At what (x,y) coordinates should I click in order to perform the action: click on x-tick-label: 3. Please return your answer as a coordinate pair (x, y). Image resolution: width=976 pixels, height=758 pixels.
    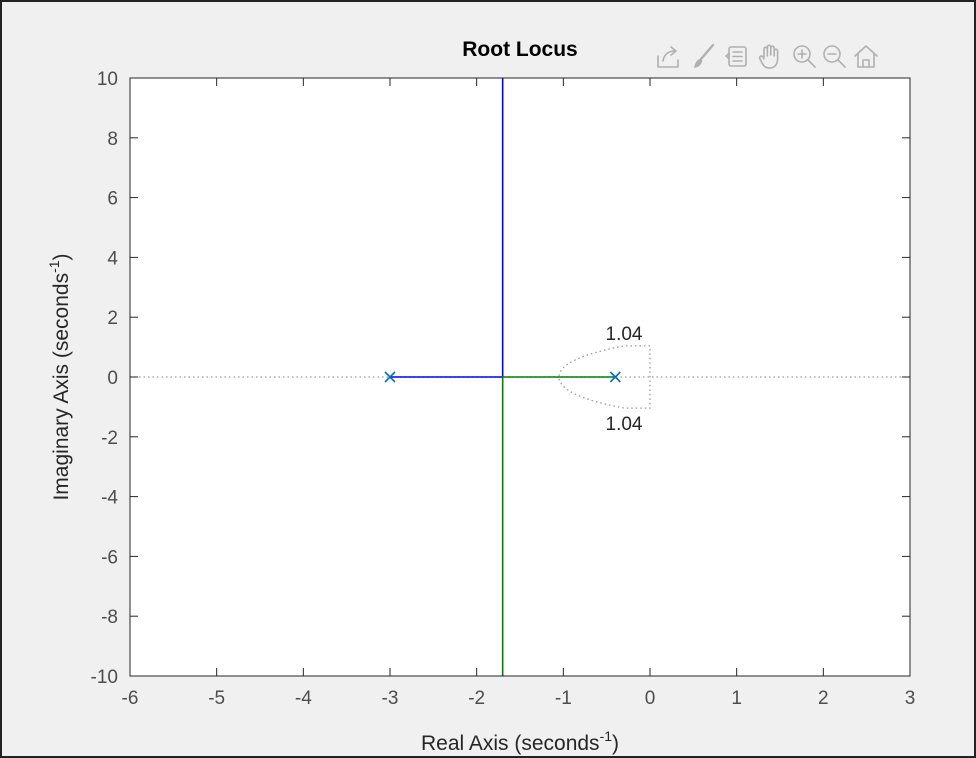
    Looking at the image, I should click on (910, 698).